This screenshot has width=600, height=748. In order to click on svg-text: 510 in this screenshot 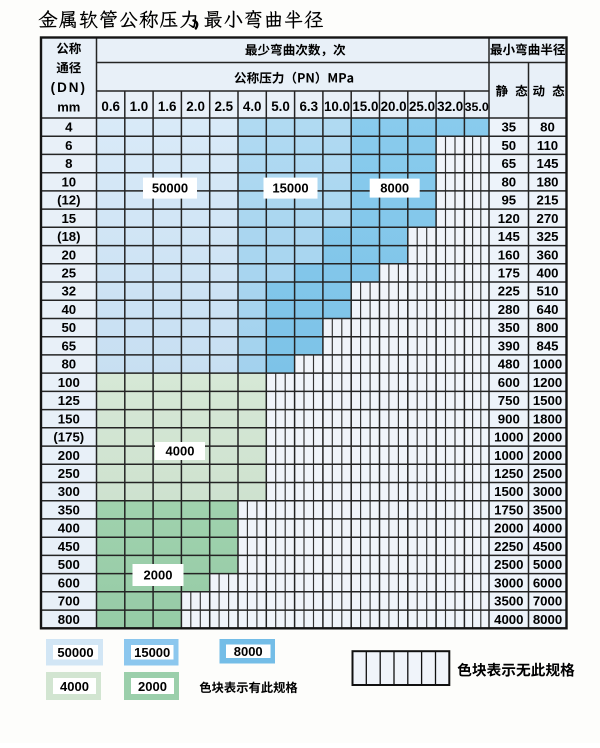, I will do `click(547, 291)`.